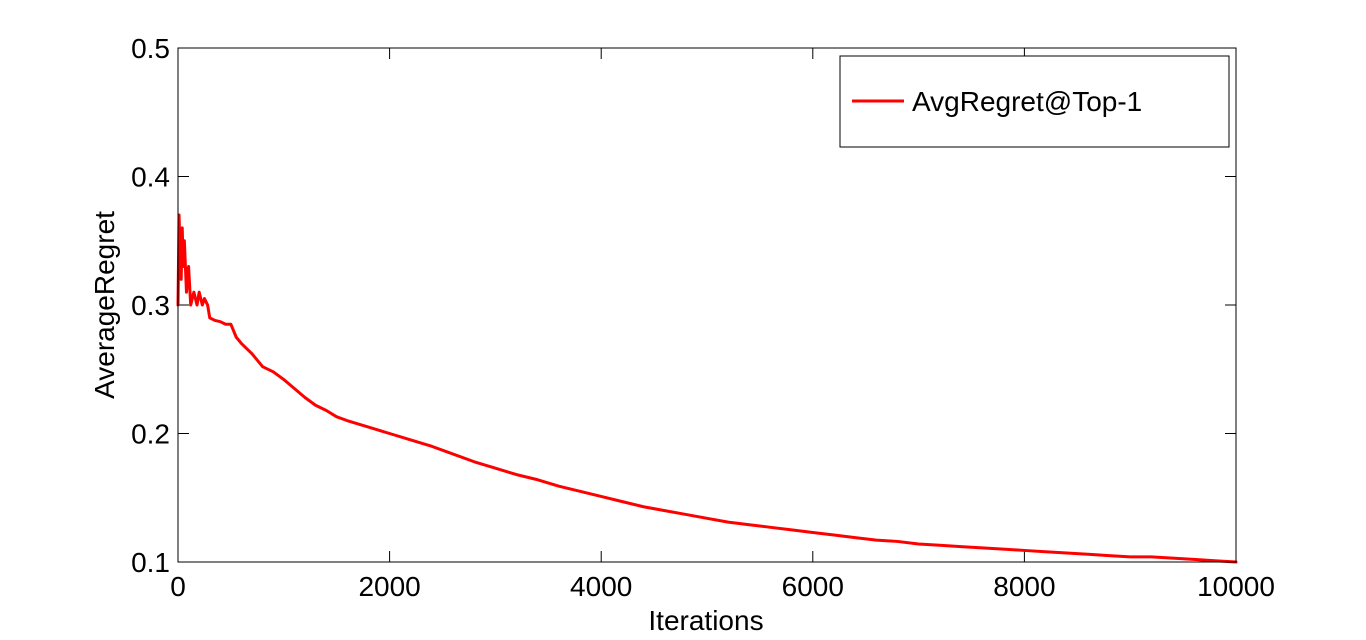 This screenshot has width=1366, height=640. Describe the element at coordinates (104, 305) in the screenshot. I see `y-axis-label: AverageRegret` at that location.